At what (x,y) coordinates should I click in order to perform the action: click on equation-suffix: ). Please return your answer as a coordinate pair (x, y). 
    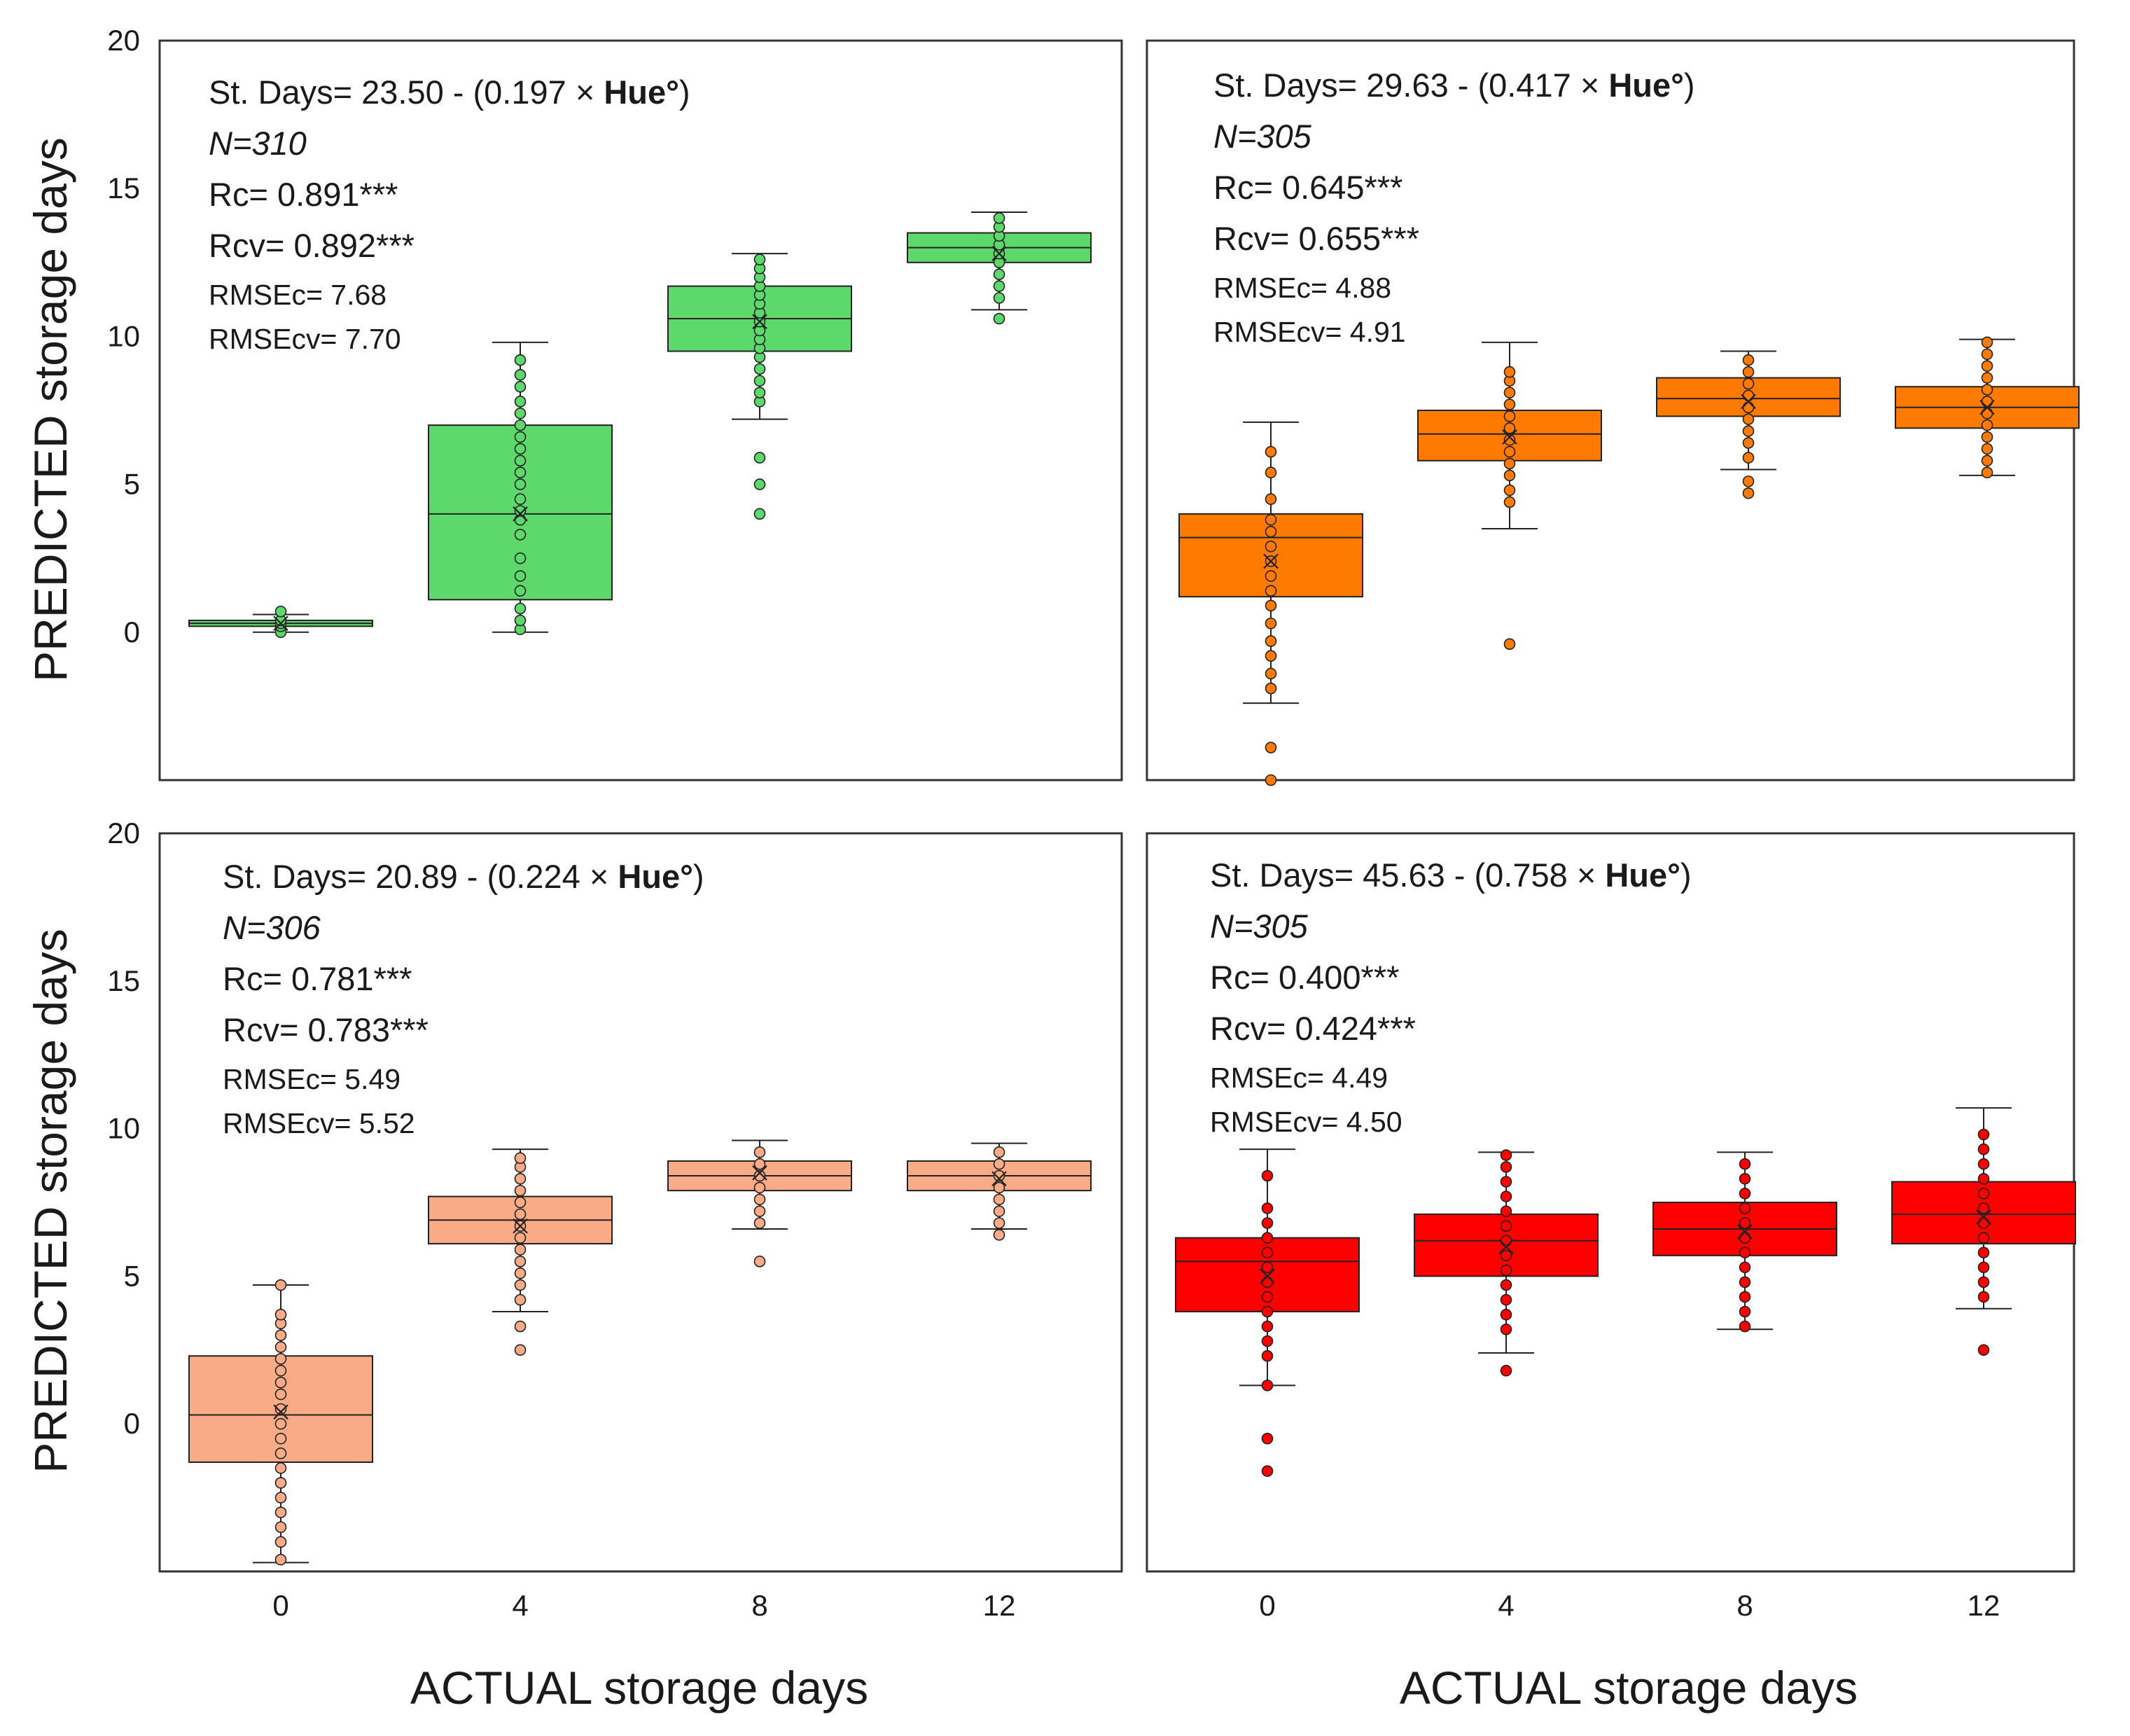
    Looking at the image, I should click on (1690, 85).